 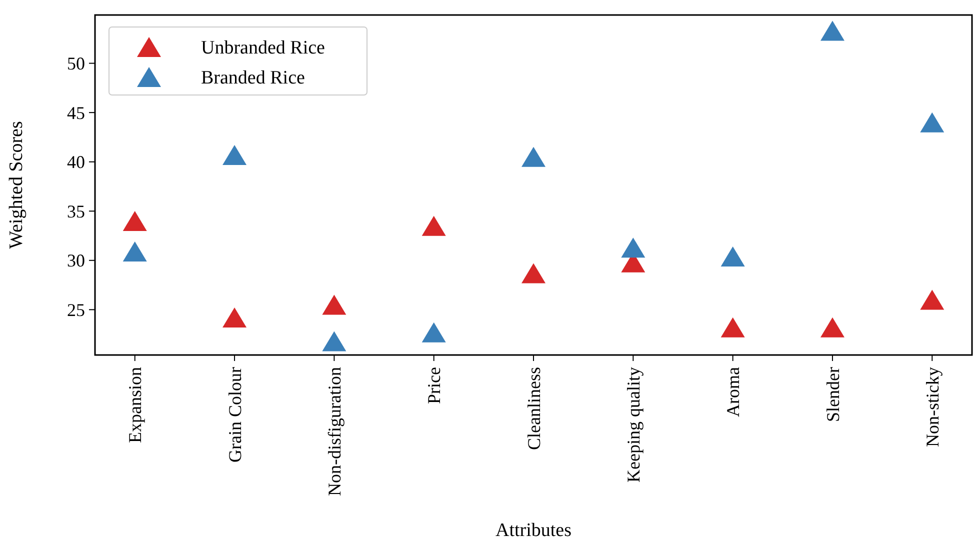 I want to click on y-tick-label: 25, so click(x=76, y=310).